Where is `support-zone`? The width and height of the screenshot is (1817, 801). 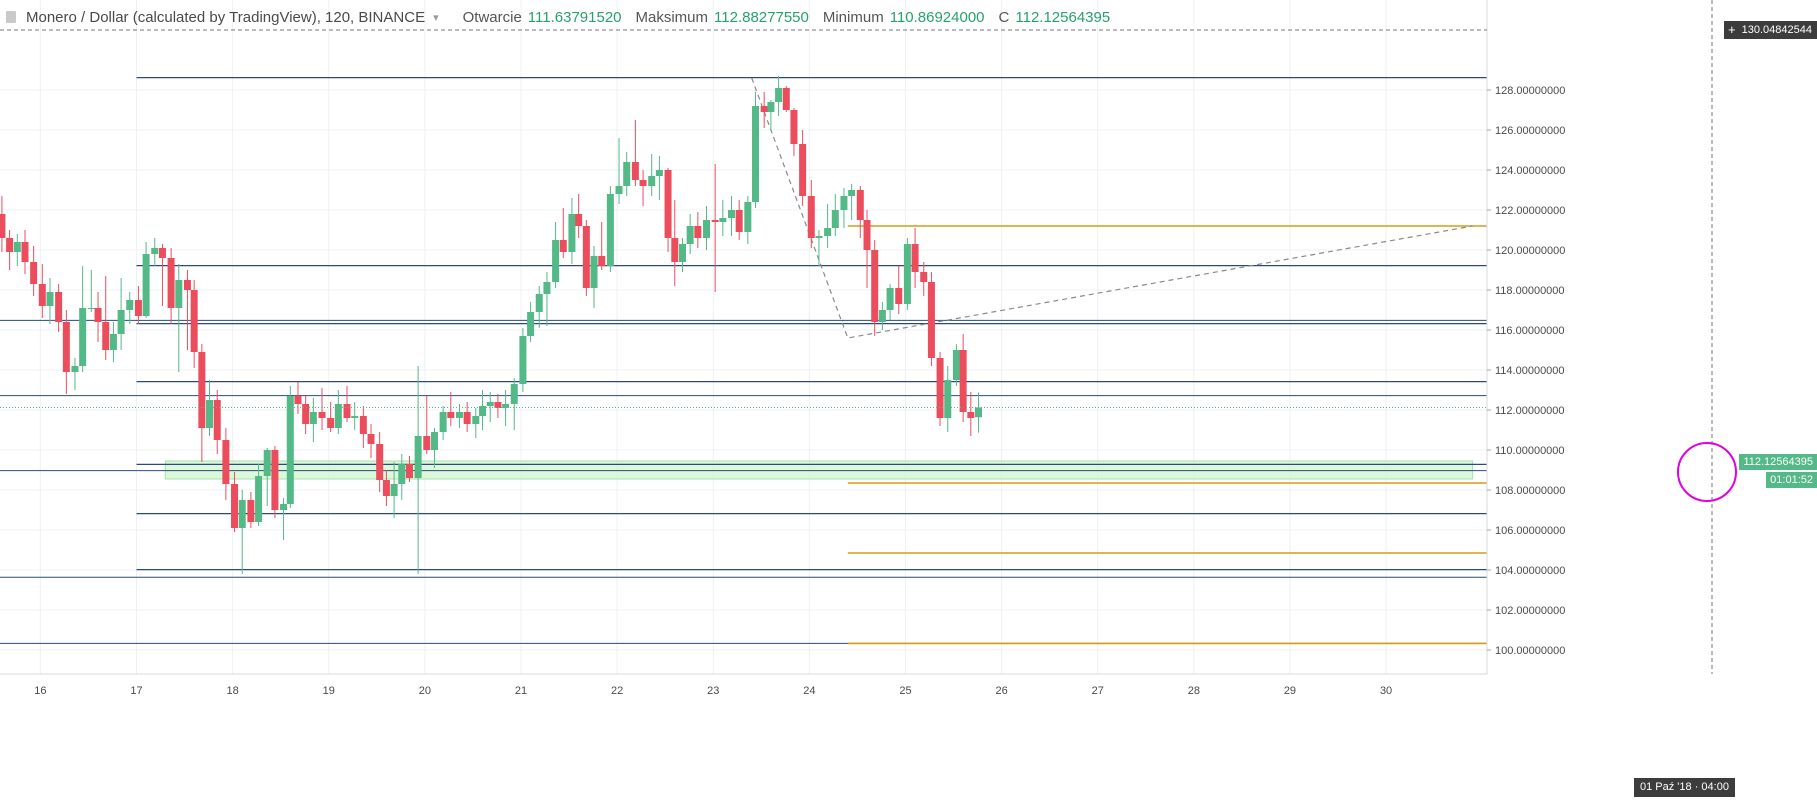 support-zone is located at coordinates (819, 470).